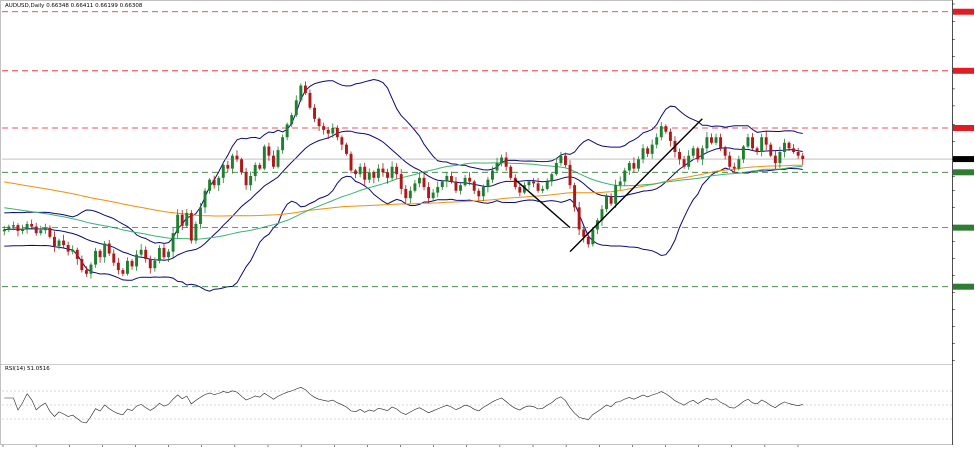 The height and width of the screenshot is (456, 975). I want to click on ma-slow-line, so click(403, 190).